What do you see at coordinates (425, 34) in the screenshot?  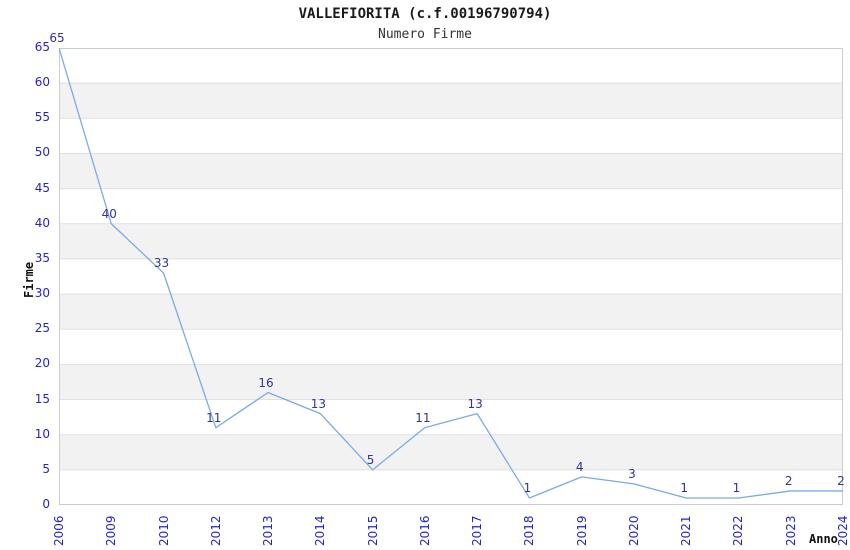 I see `chart-subtitle: Numero Firme` at bounding box center [425, 34].